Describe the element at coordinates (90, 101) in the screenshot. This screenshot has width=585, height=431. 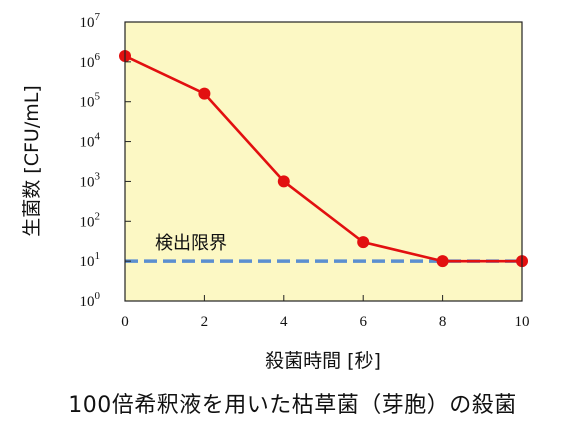
I see `y-tick-label: 10⁵` at that location.